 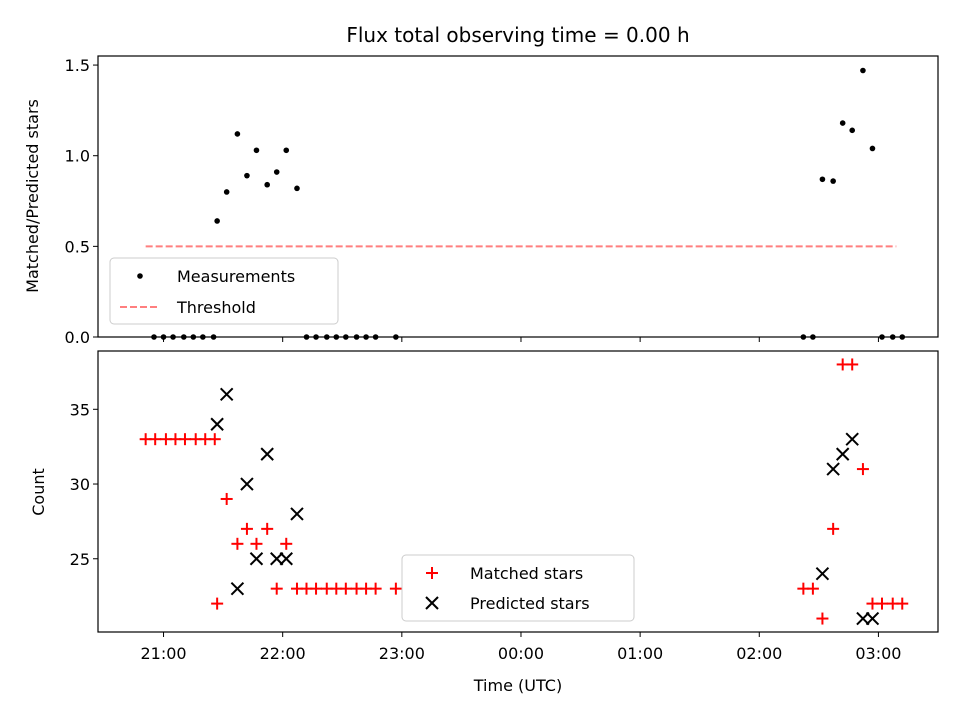 I want to click on top-y-tick-label: 0.0, so click(x=77, y=337).